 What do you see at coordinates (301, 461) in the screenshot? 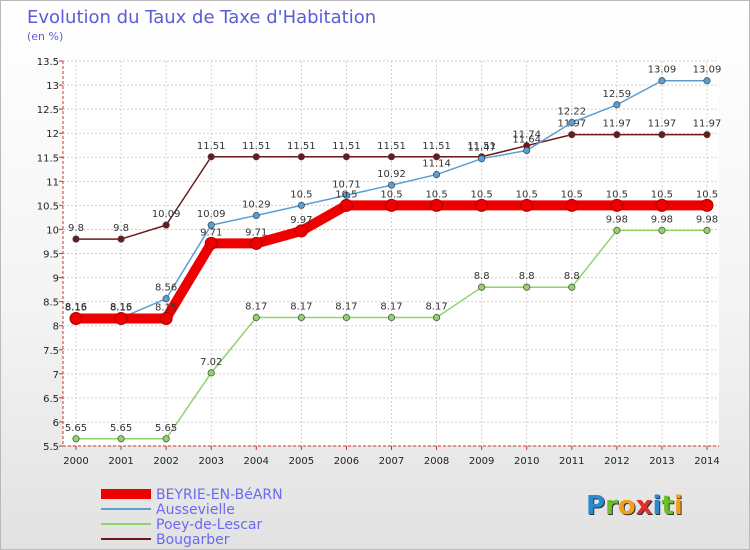
I see `x-tick-label: 2005` at bounding box center [301, 461].